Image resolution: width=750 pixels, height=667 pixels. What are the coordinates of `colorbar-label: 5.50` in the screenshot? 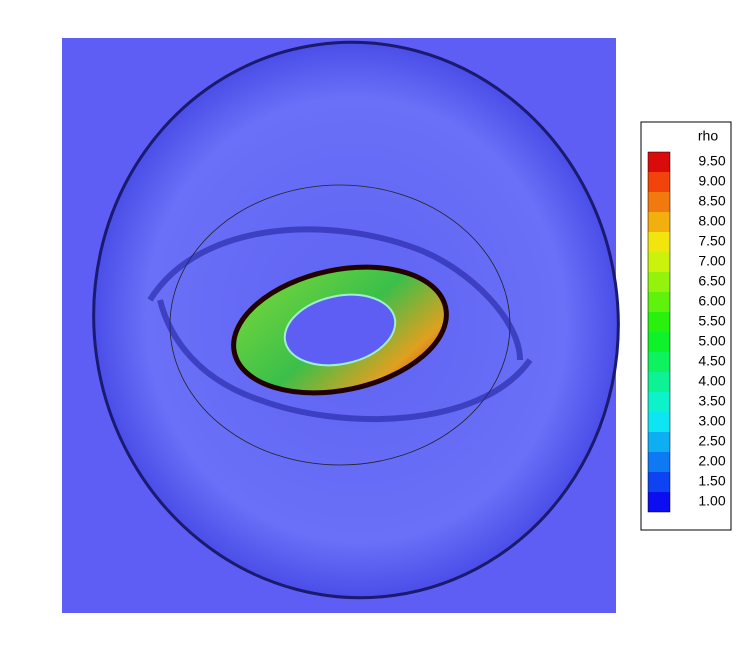 It's located at (711, 321).